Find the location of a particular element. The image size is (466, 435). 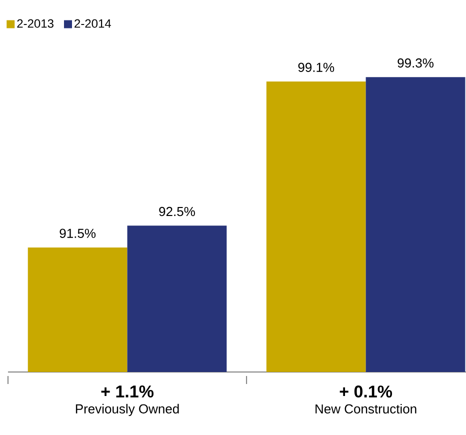

data-label: 91.5% is located at coordinates (78, 233).